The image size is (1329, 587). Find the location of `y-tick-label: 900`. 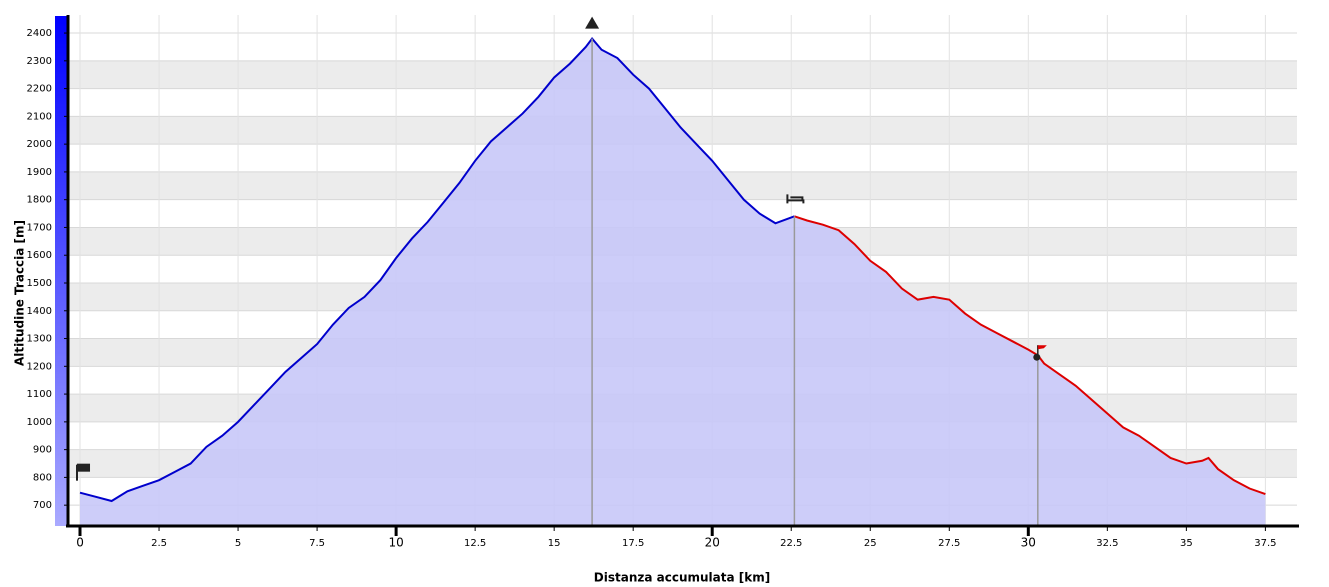

y-tick-label: 900 is located at coordinates (42, 450).